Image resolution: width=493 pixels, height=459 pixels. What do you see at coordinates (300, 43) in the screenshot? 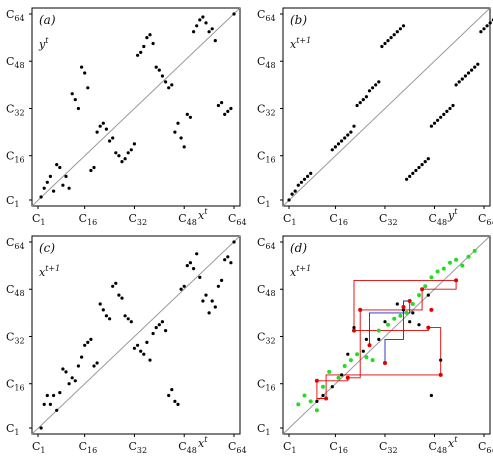
I see `y-axis-label: xt+1` at bounding box center [300, 43].